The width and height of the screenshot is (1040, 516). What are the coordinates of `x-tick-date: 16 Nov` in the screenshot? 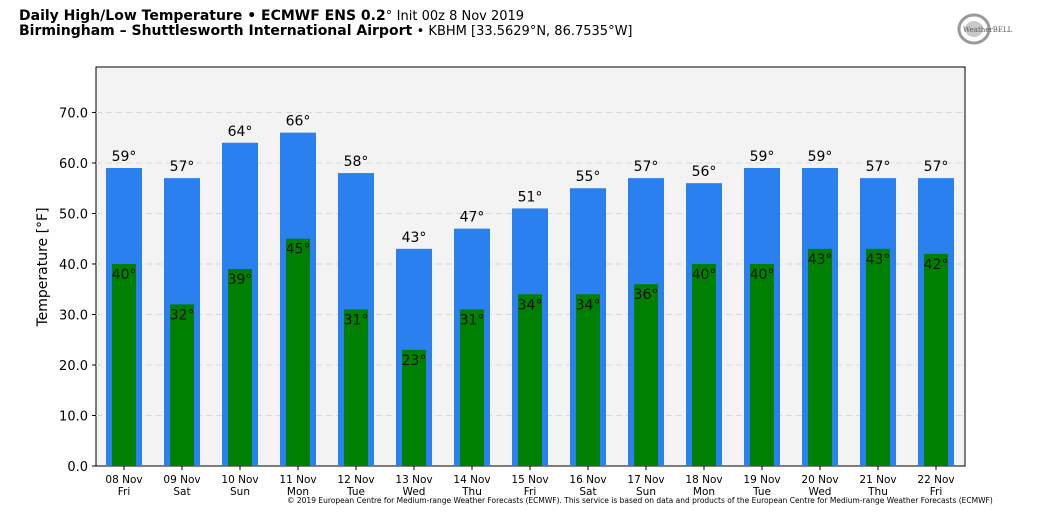 It's located at (587, 480).